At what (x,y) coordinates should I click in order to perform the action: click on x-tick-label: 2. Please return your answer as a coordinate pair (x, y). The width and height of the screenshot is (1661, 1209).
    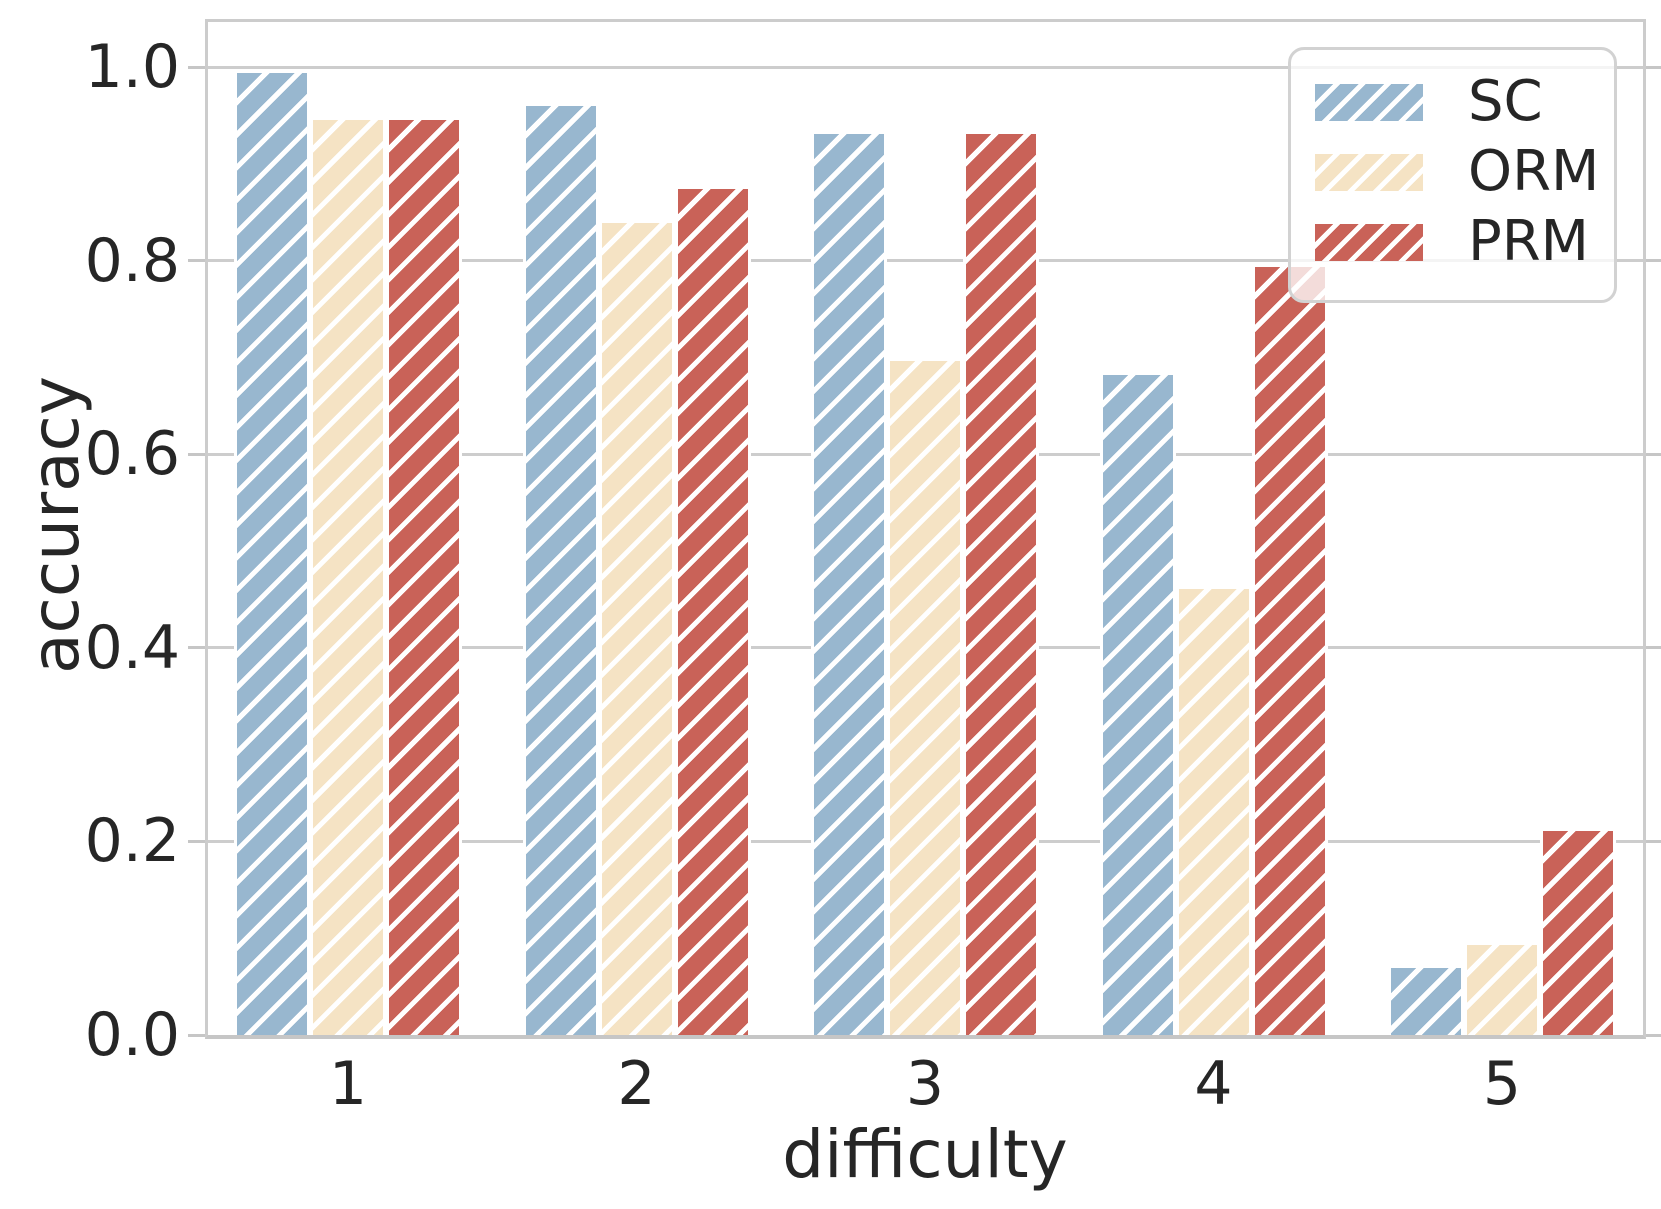
    Looking at the image, I should click on (636, 1084).